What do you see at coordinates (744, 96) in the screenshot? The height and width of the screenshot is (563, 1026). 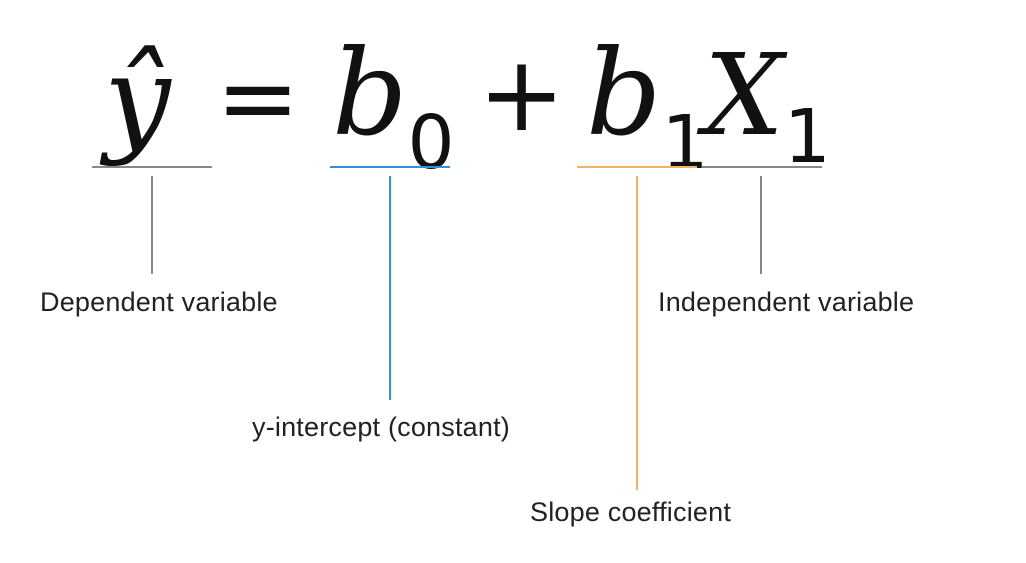 I see `independent-base: X` at bounding box center [744, 96].